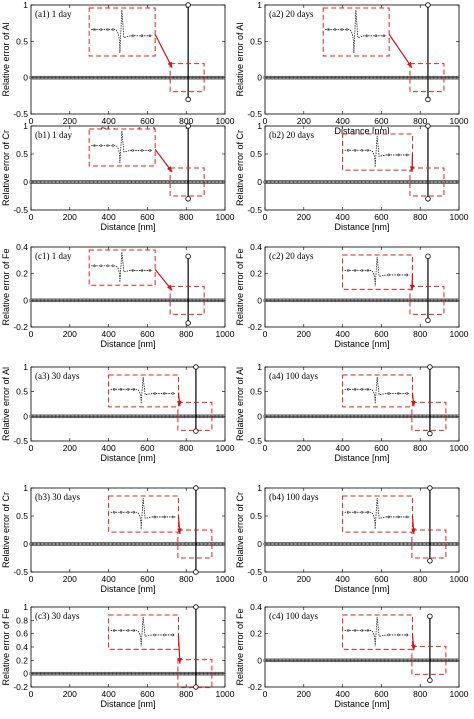 This screenshot has height=719, width=474. Describe the element at coordinates (225, 217) in the screenshot. I see `x-tick-label: 1000` at that location.